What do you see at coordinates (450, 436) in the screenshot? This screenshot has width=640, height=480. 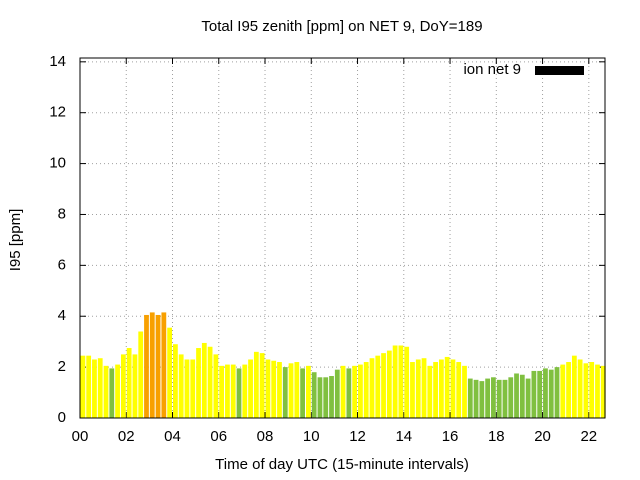 I see `x-tick-label: 16` at bounding box center [450, 436].